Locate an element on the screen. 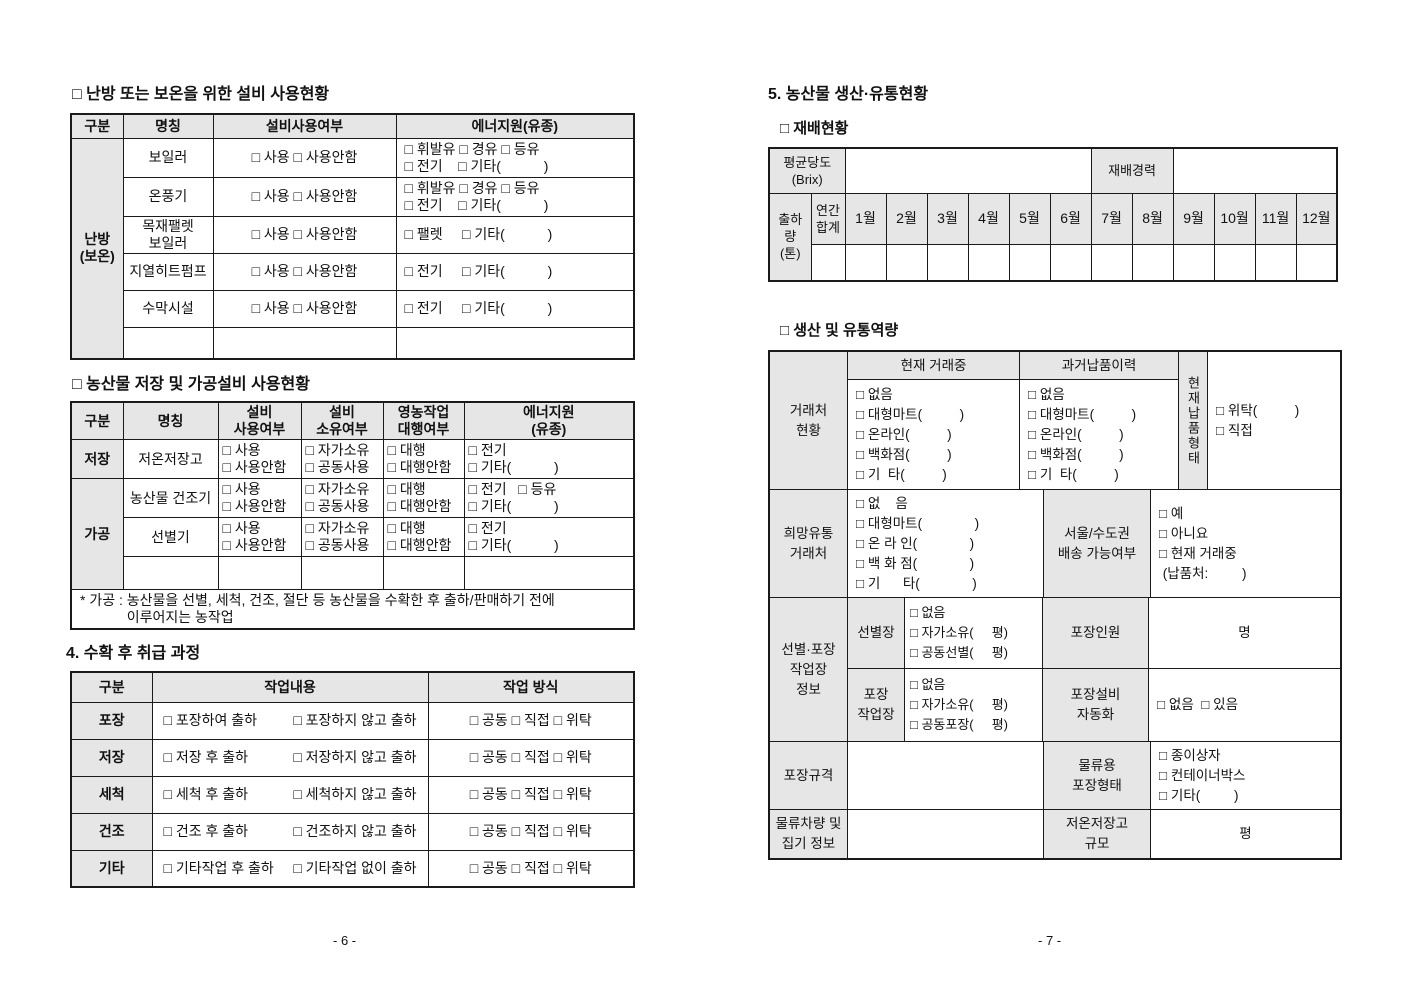 Image resolution: width=1403 pixels, height=992 pixels. logistics-info-input-cell is located at coordinates (946, 834).